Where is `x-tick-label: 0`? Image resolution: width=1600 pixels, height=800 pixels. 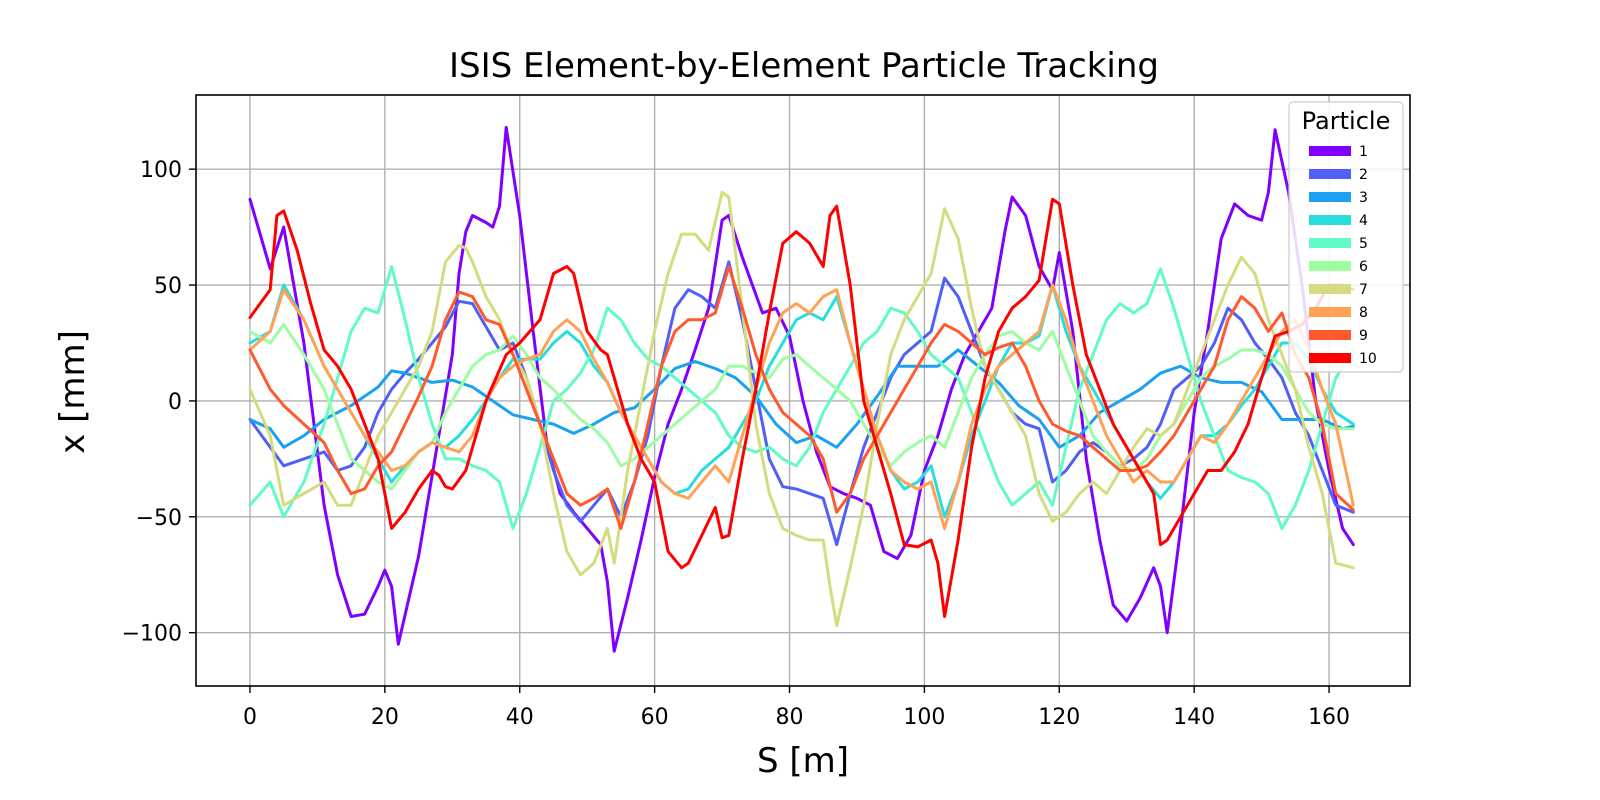
x-tick-label: 0 is located at coordinates (250, 717).